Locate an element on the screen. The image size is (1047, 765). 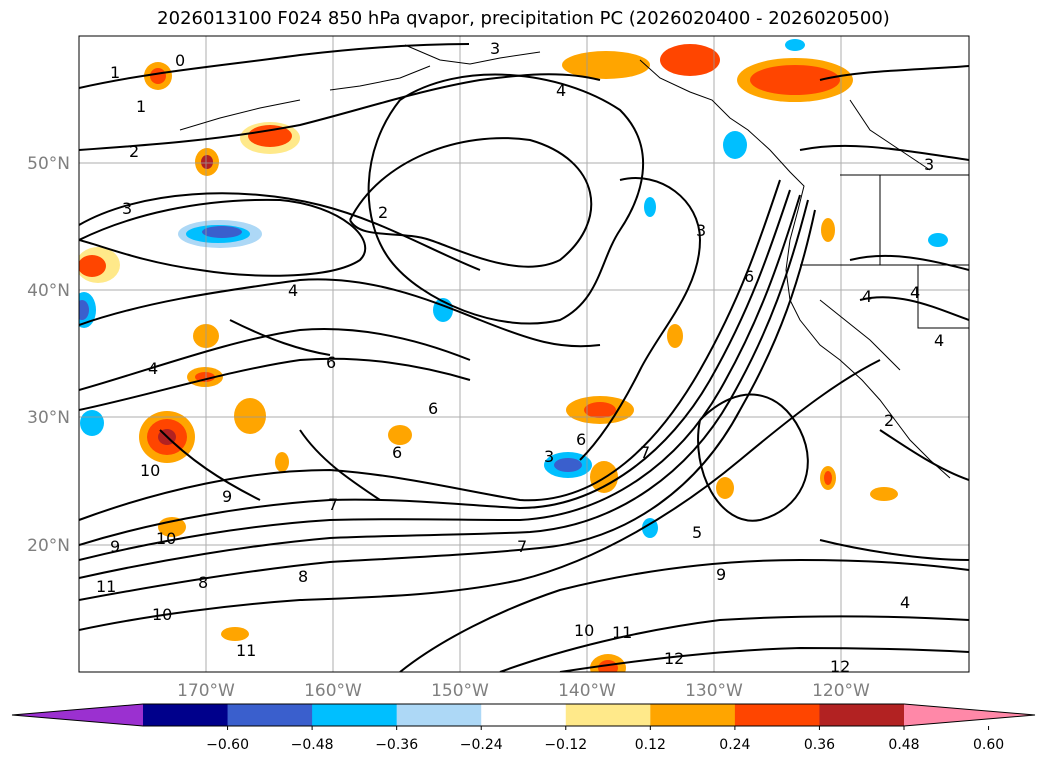
lon-label: 170°W is located at coordinates (206, 691).